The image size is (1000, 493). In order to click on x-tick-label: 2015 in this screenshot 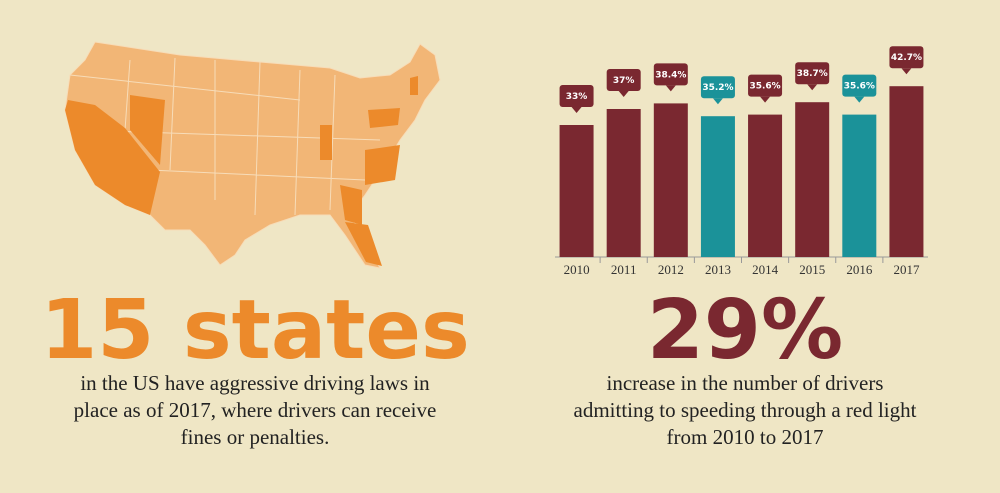, I will do `click(812, 269)`.